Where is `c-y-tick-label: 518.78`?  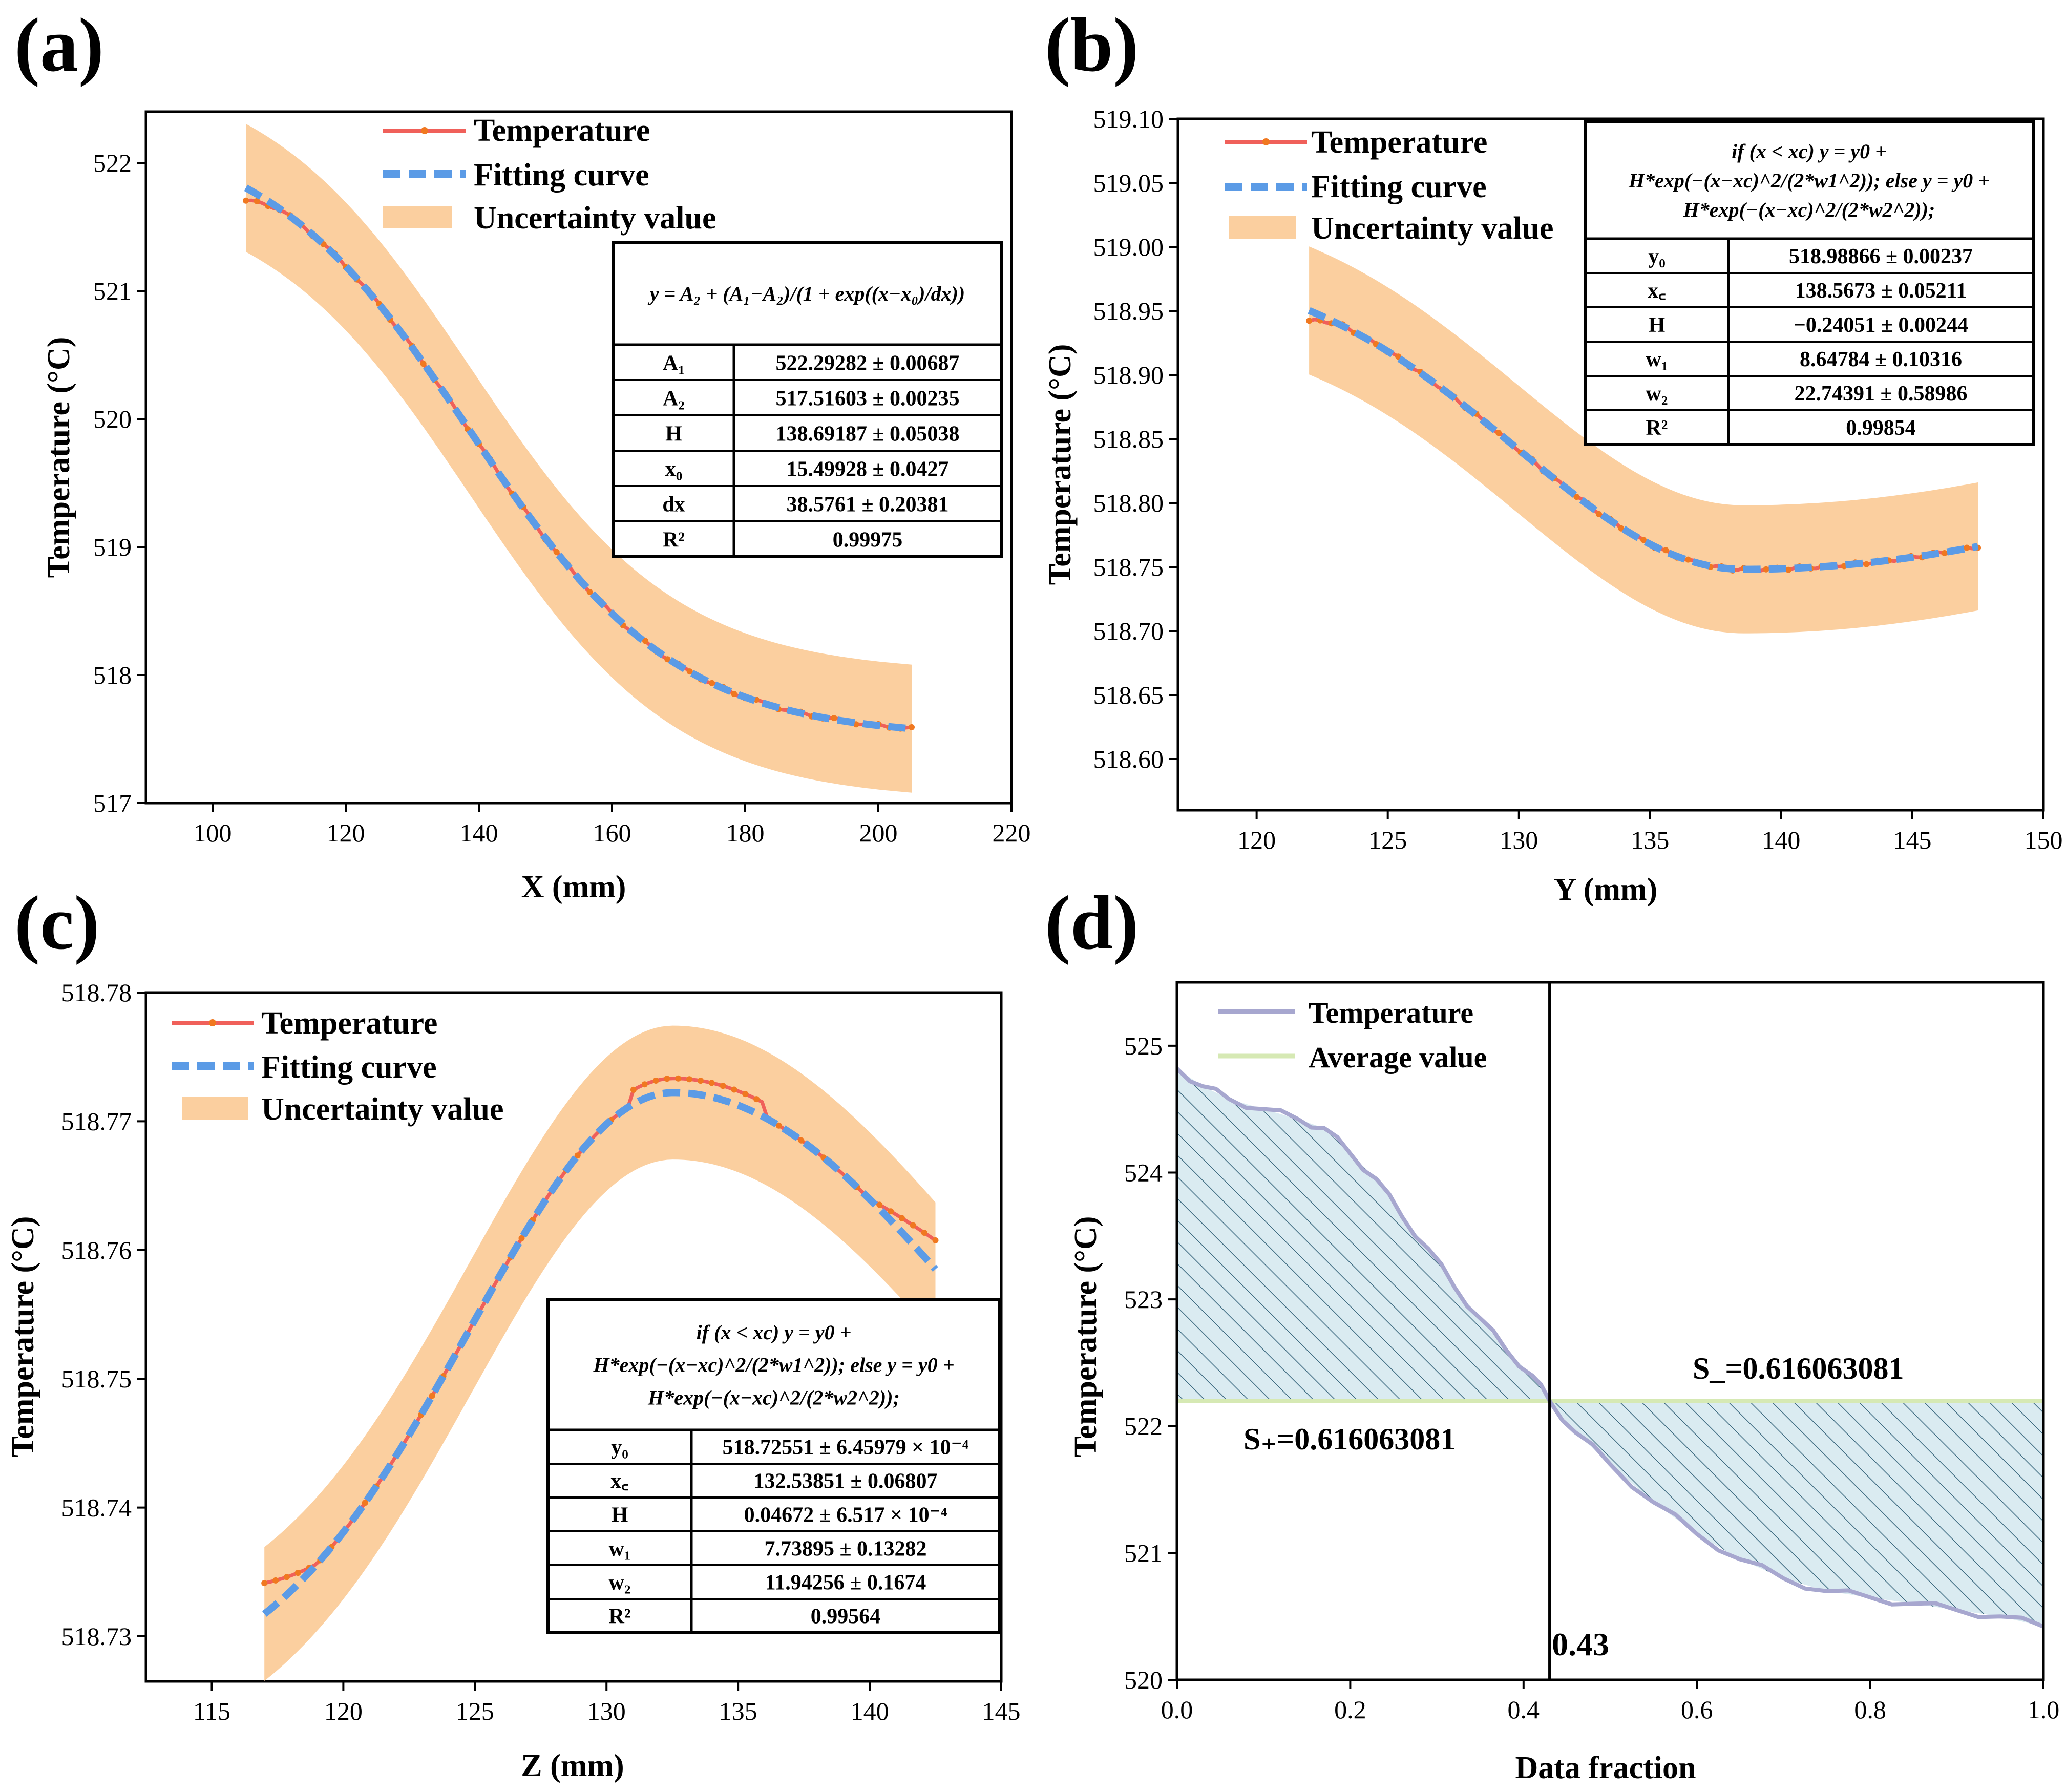
c-y-tick-label: 518.78 is located at coordinates (96, 992).